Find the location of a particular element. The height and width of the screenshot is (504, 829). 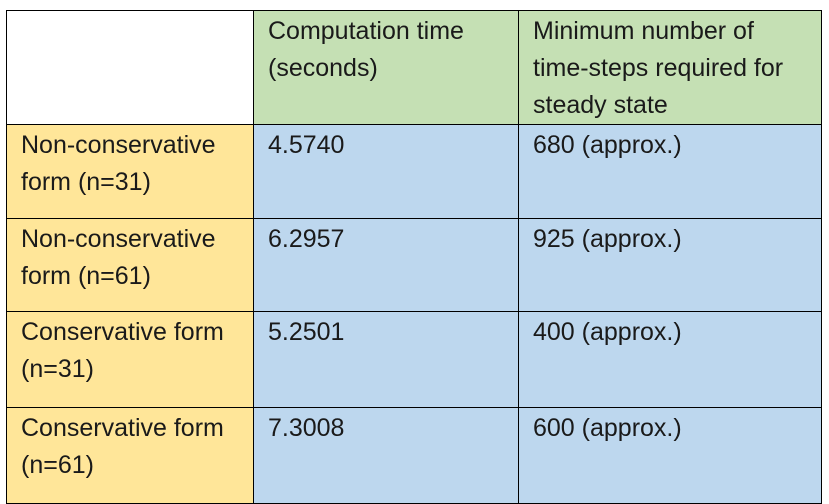

row-header: Non-conservative form (n=61) is located at coordinates (130, 265).